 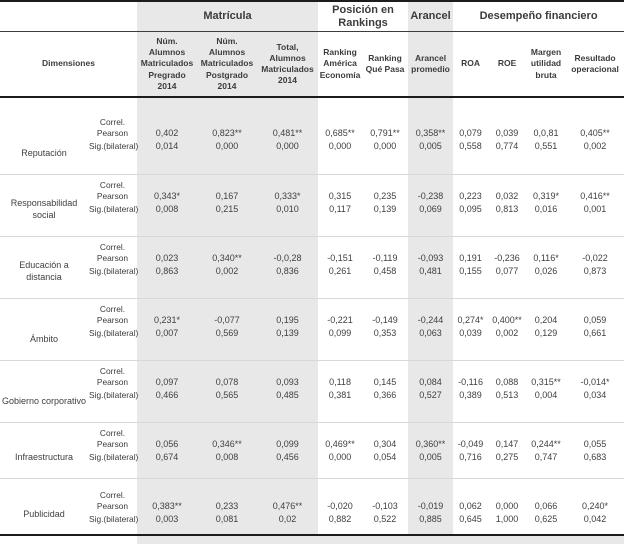 What do you see at coordinates (385, 457) in the screenshot?
I see `sig-value-cell: 0,054` at bounding box center [385, 457].